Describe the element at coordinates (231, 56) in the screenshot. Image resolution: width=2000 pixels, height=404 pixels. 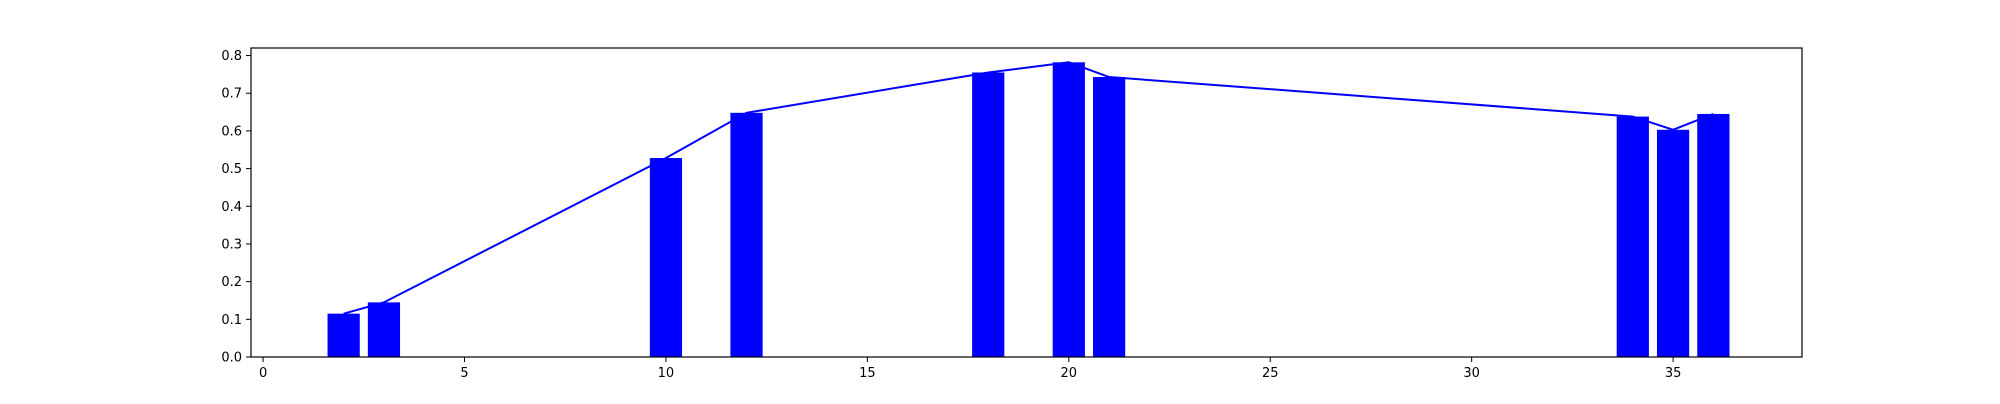
I see `y-tick-label-8: 0.8` at that location.